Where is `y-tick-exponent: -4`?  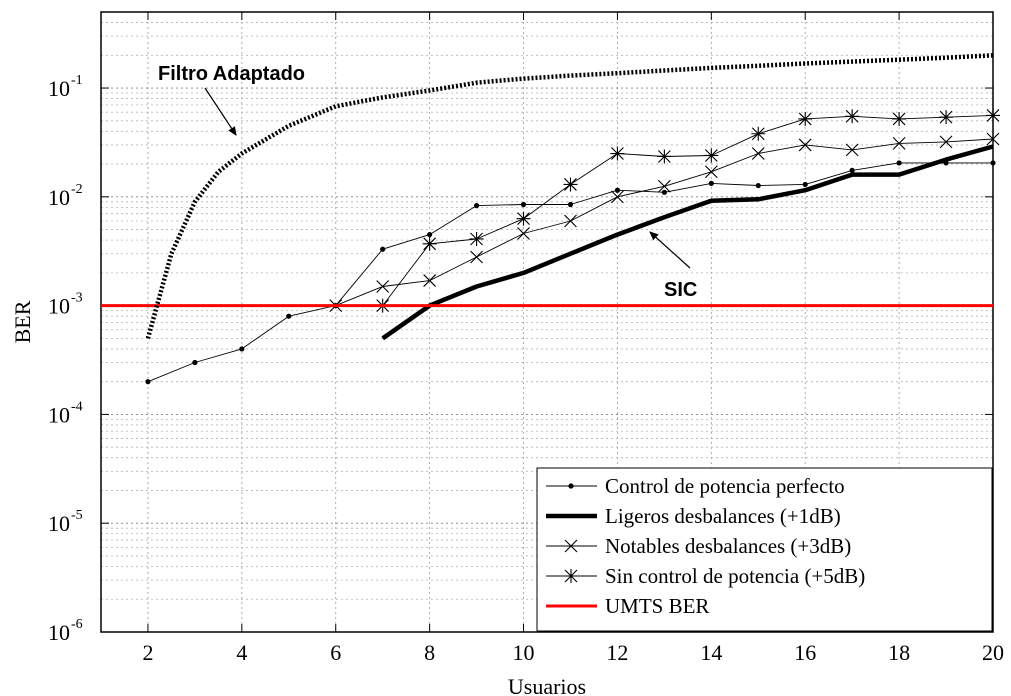
y-tick-exponent: -4 is located at coordinates (77, 406).